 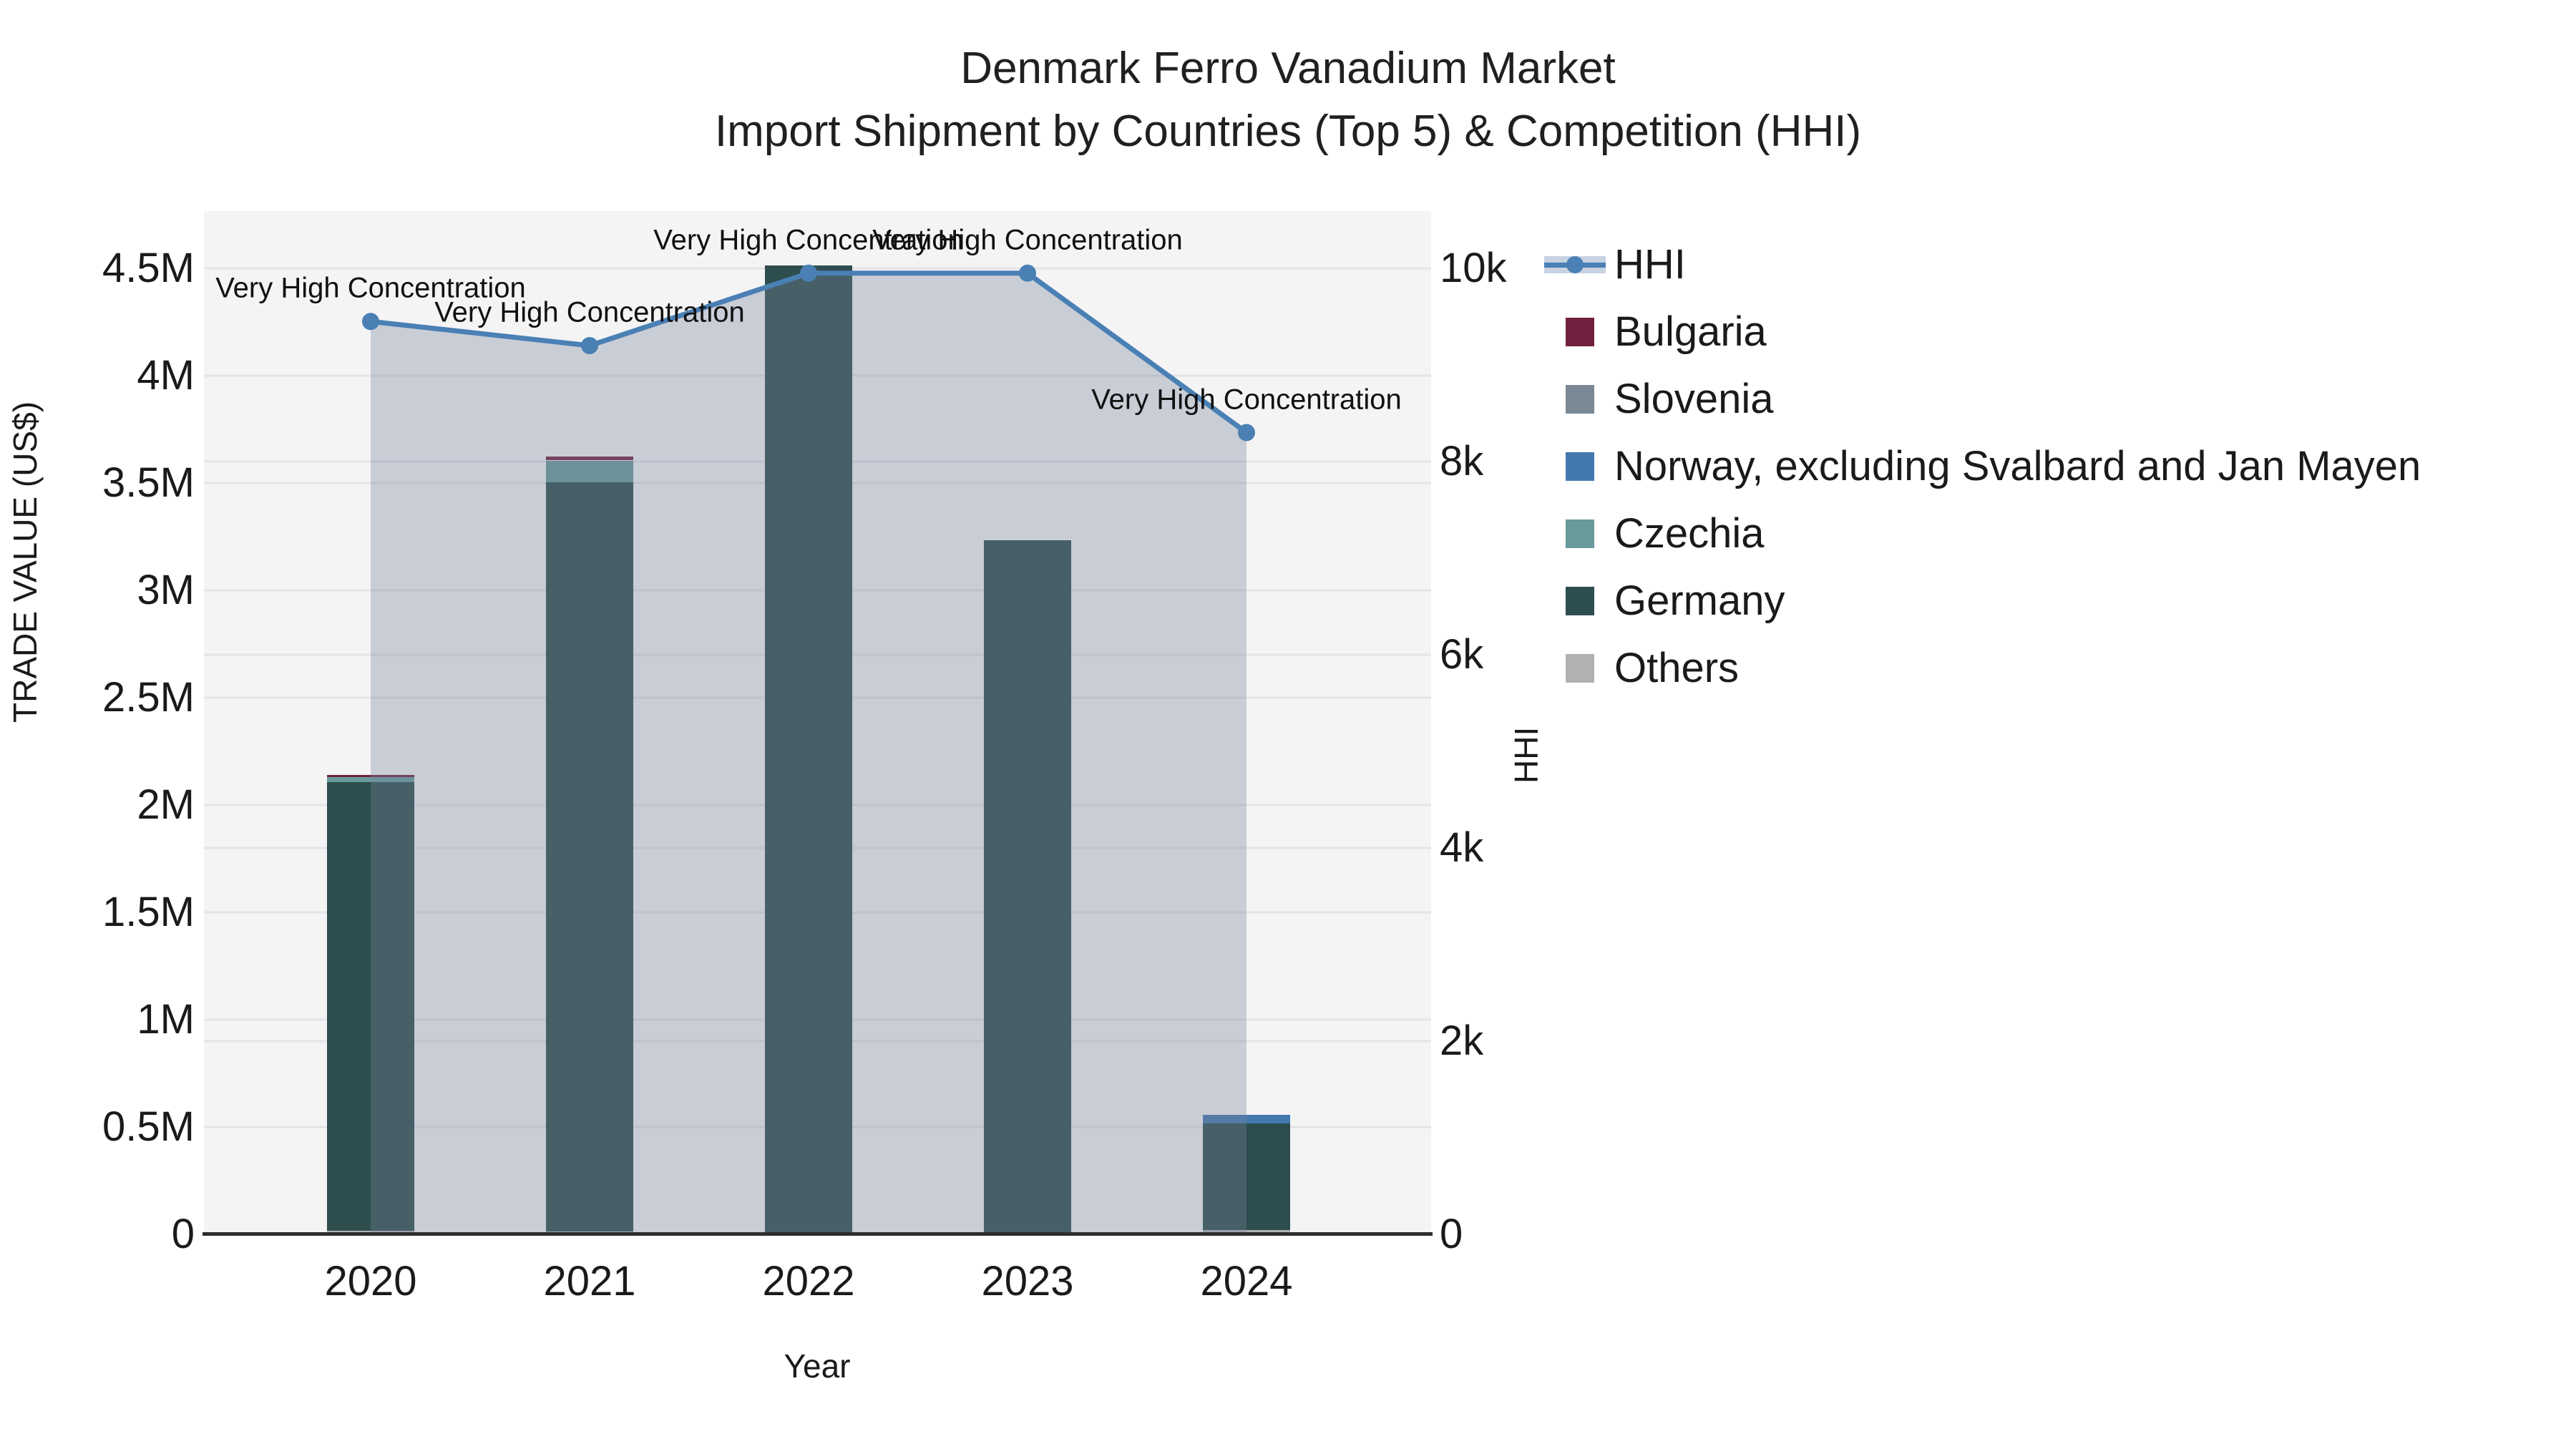 I want to click on y-left-tick-label: 0.5M, so click(x=148, y=1126).